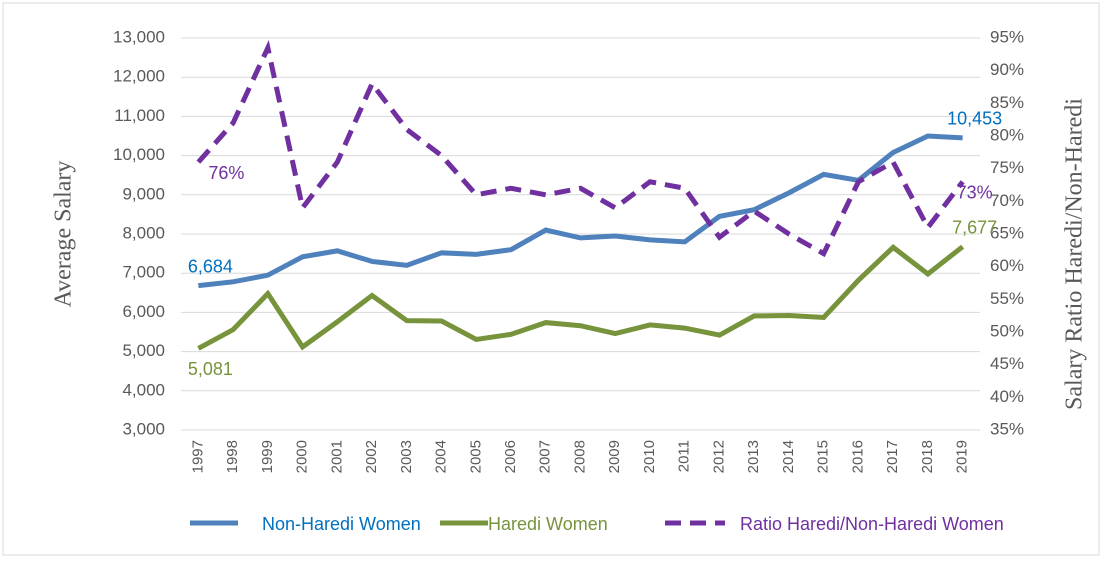 This screenshot has width=1105, height=561. I want to click on y-tick-label: 5,000, so click(143, 350).